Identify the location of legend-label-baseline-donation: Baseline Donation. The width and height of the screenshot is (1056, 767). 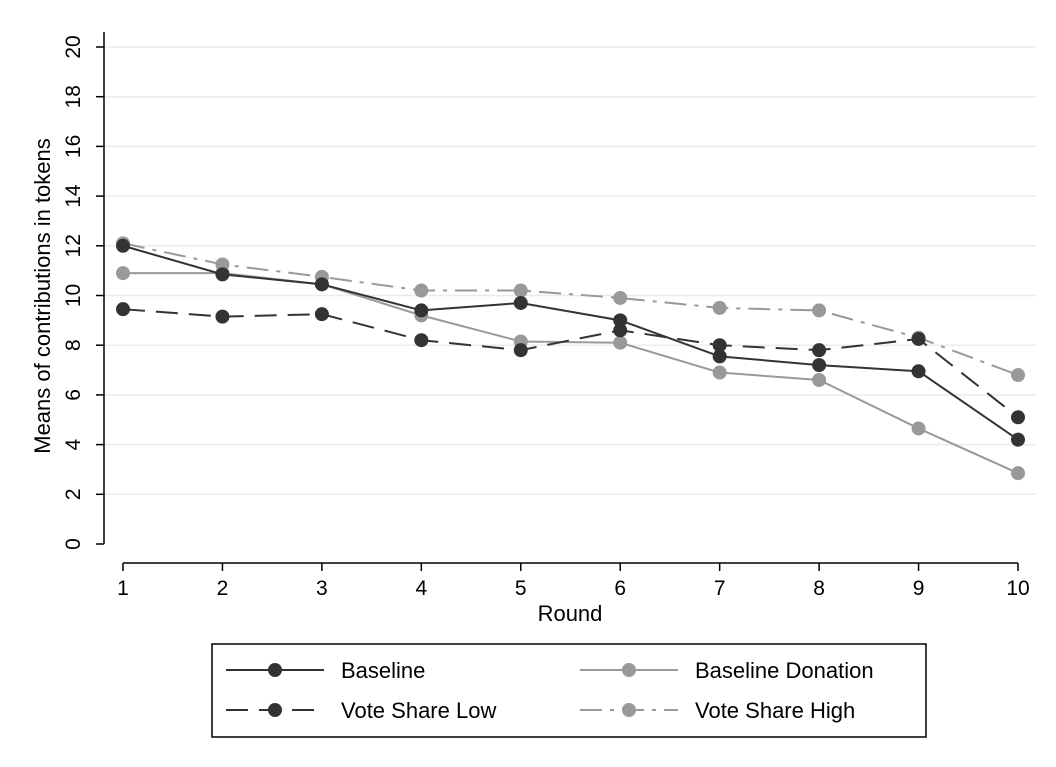
(784, 670).